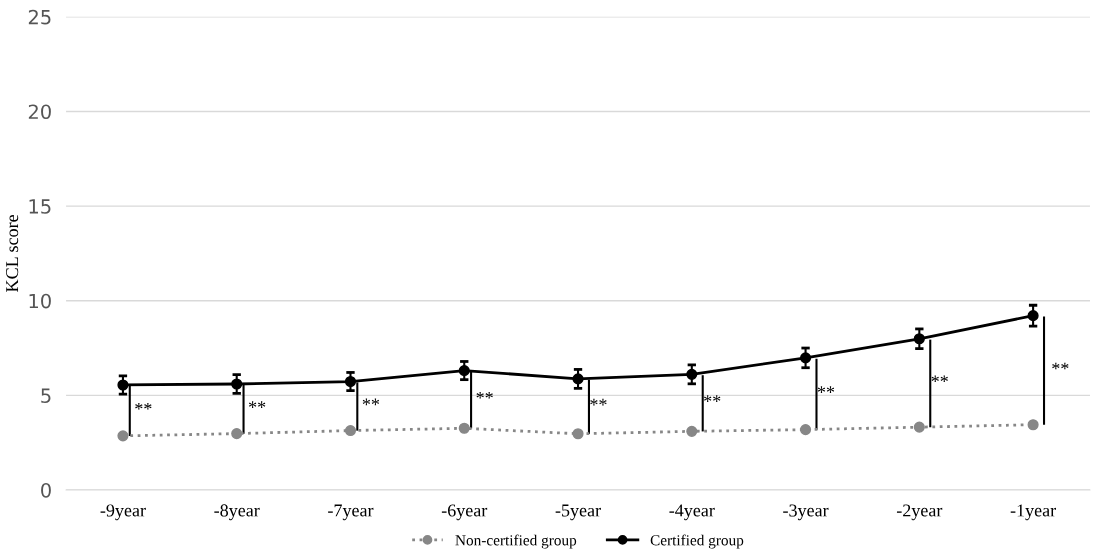 The width and height of the screenshot is (1101, 560). I want to click on y-tick-label: 5, so click(46, 396).